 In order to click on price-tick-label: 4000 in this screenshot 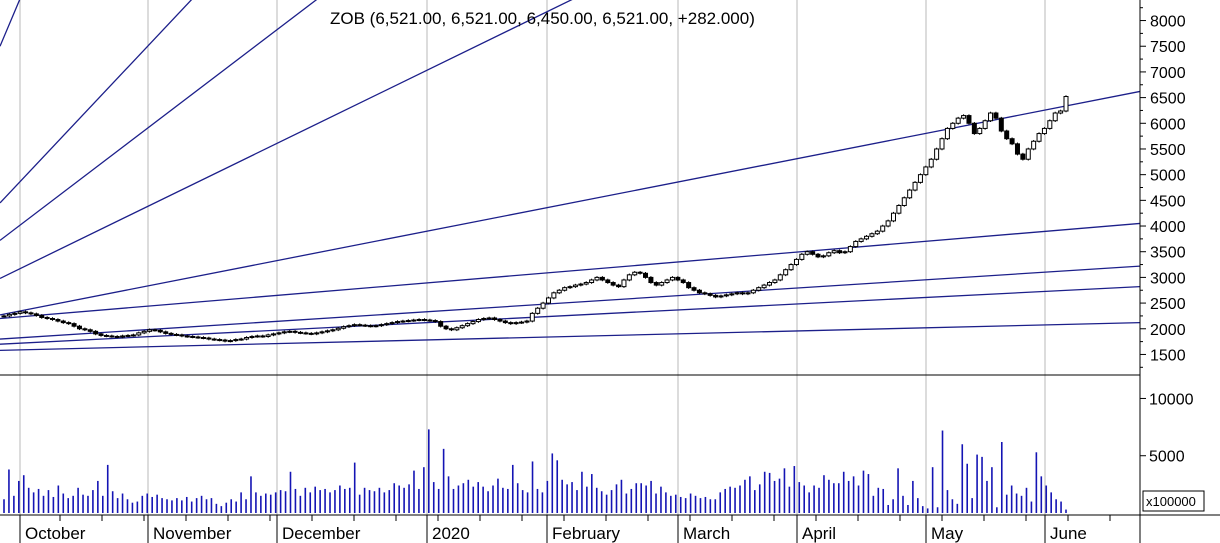, I will do `click(1168, 227)`.